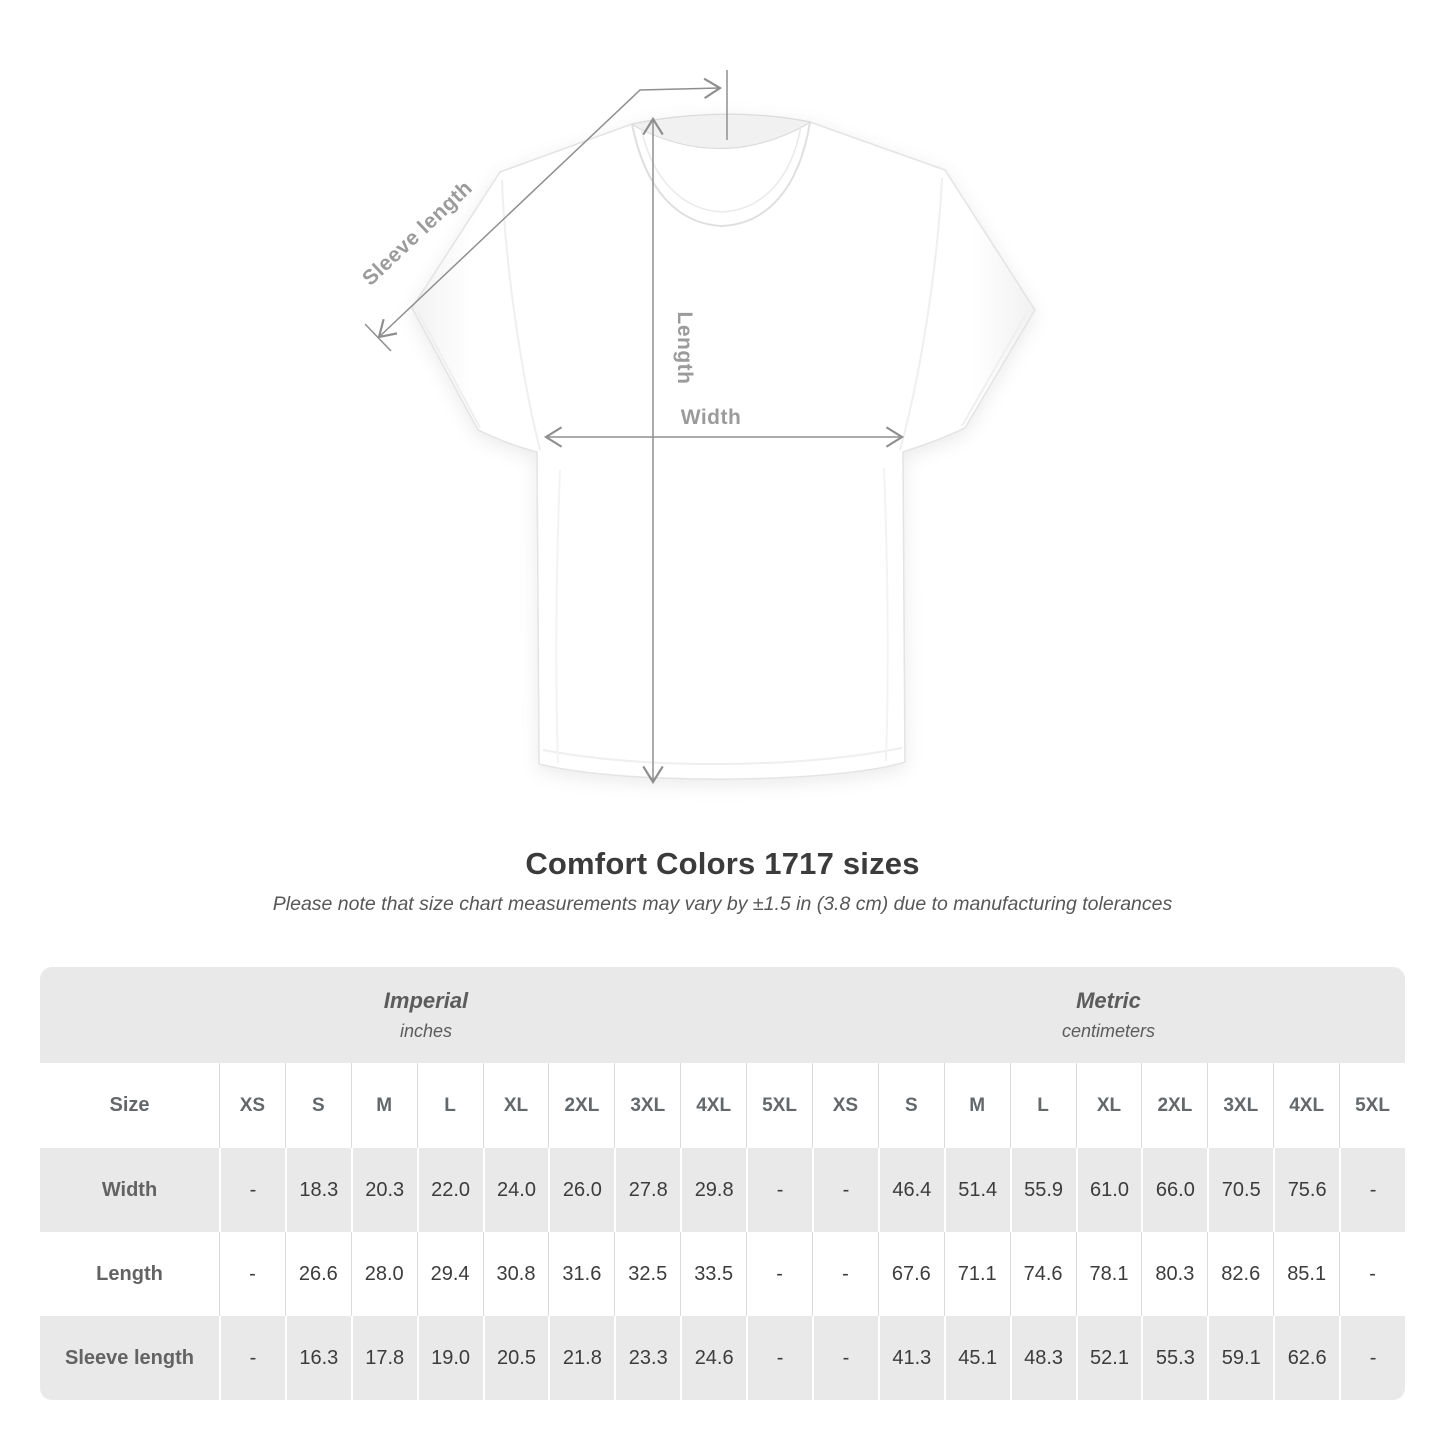 This screenshot has width=1445, height=1445. I want to click on width-label: Width, so click(711, 417).